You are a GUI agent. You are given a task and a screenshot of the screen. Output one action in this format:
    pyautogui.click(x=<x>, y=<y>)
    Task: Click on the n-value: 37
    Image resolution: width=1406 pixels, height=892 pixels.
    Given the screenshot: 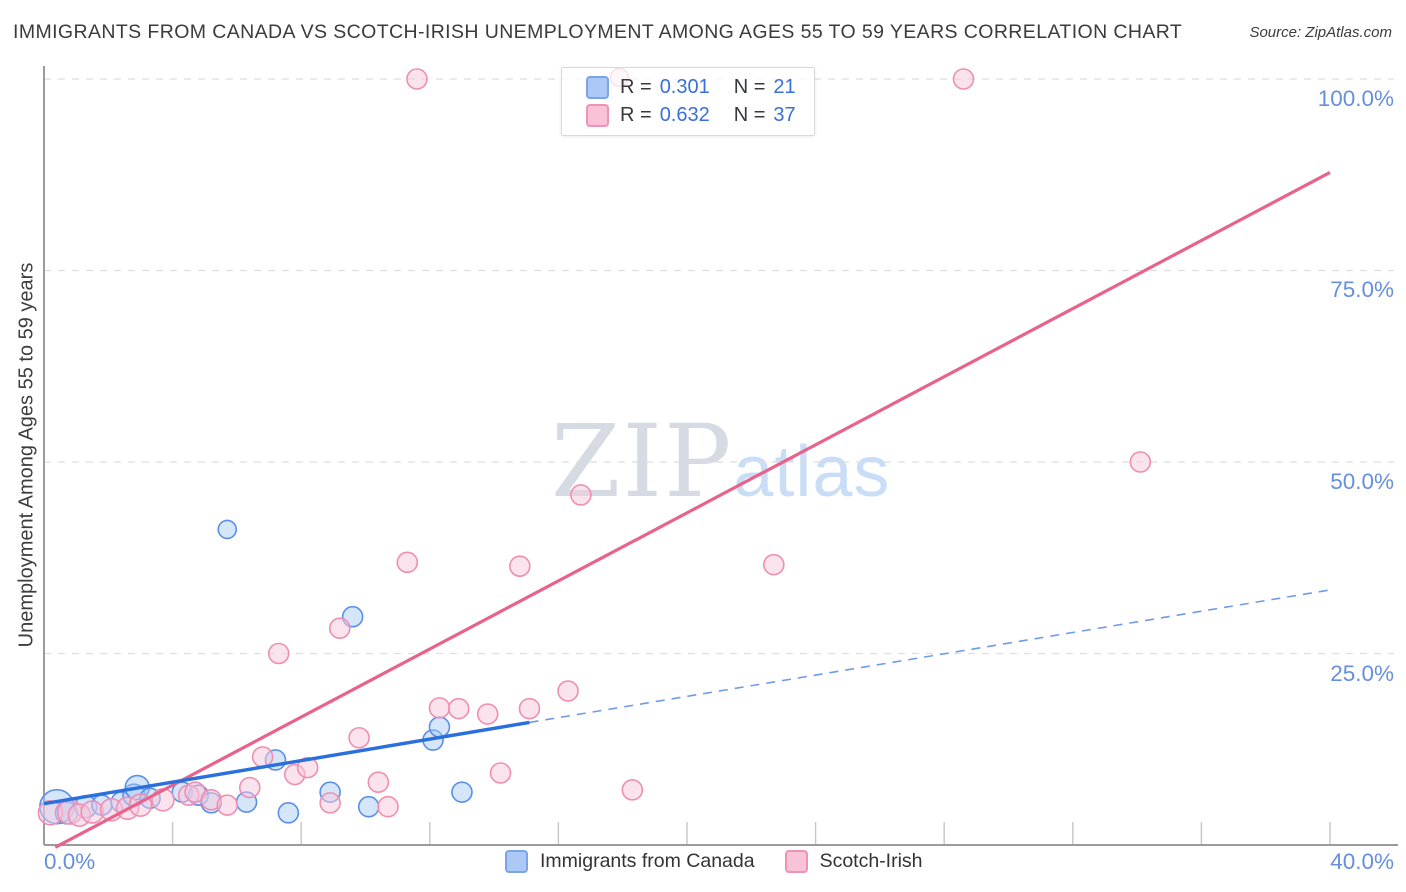 What is the action you would take?
    pyautogui.click(x=784, y=115)
    